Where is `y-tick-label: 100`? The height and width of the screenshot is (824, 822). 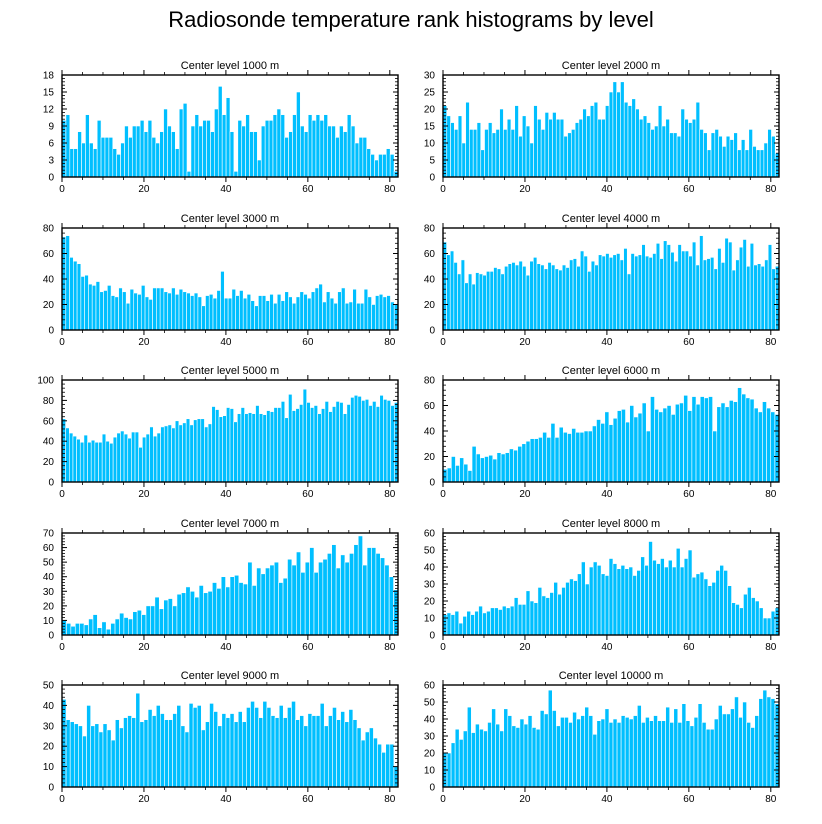 y-tick-label: 100 is located at coordinates (45, 381).